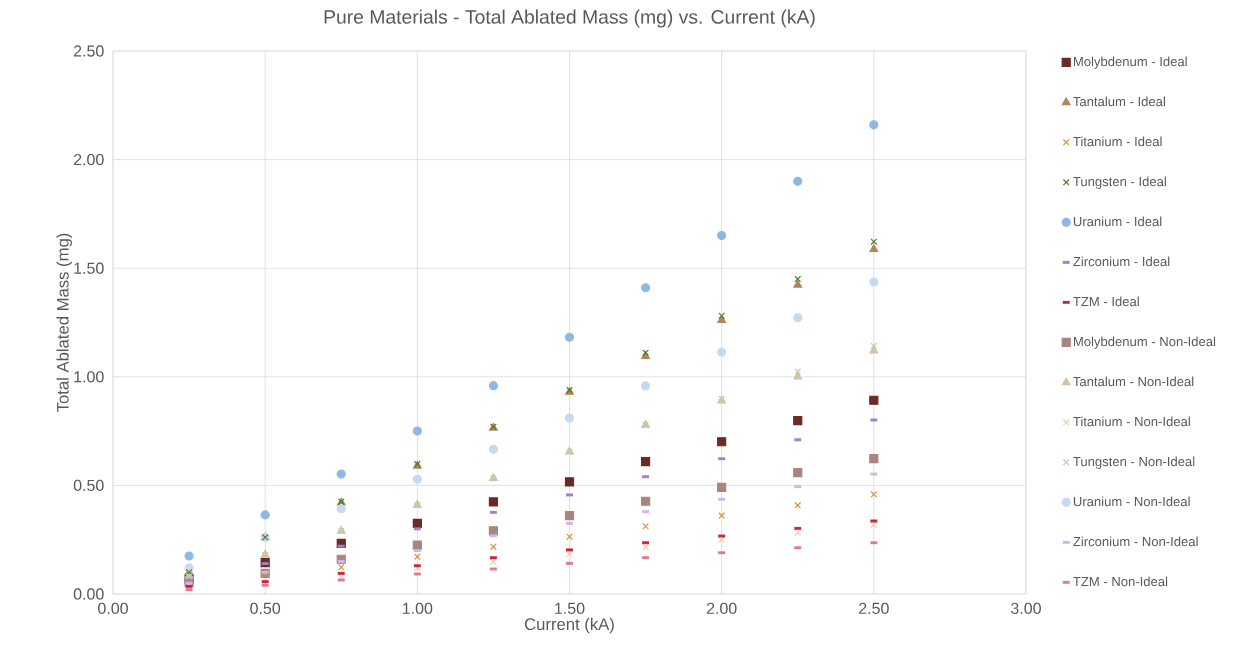 The height and width of the screenshot is (664, 1233). Describe the element at coordinates (721, 608) in the screenshot. I see `x-tick-label: 2.00` at that location.